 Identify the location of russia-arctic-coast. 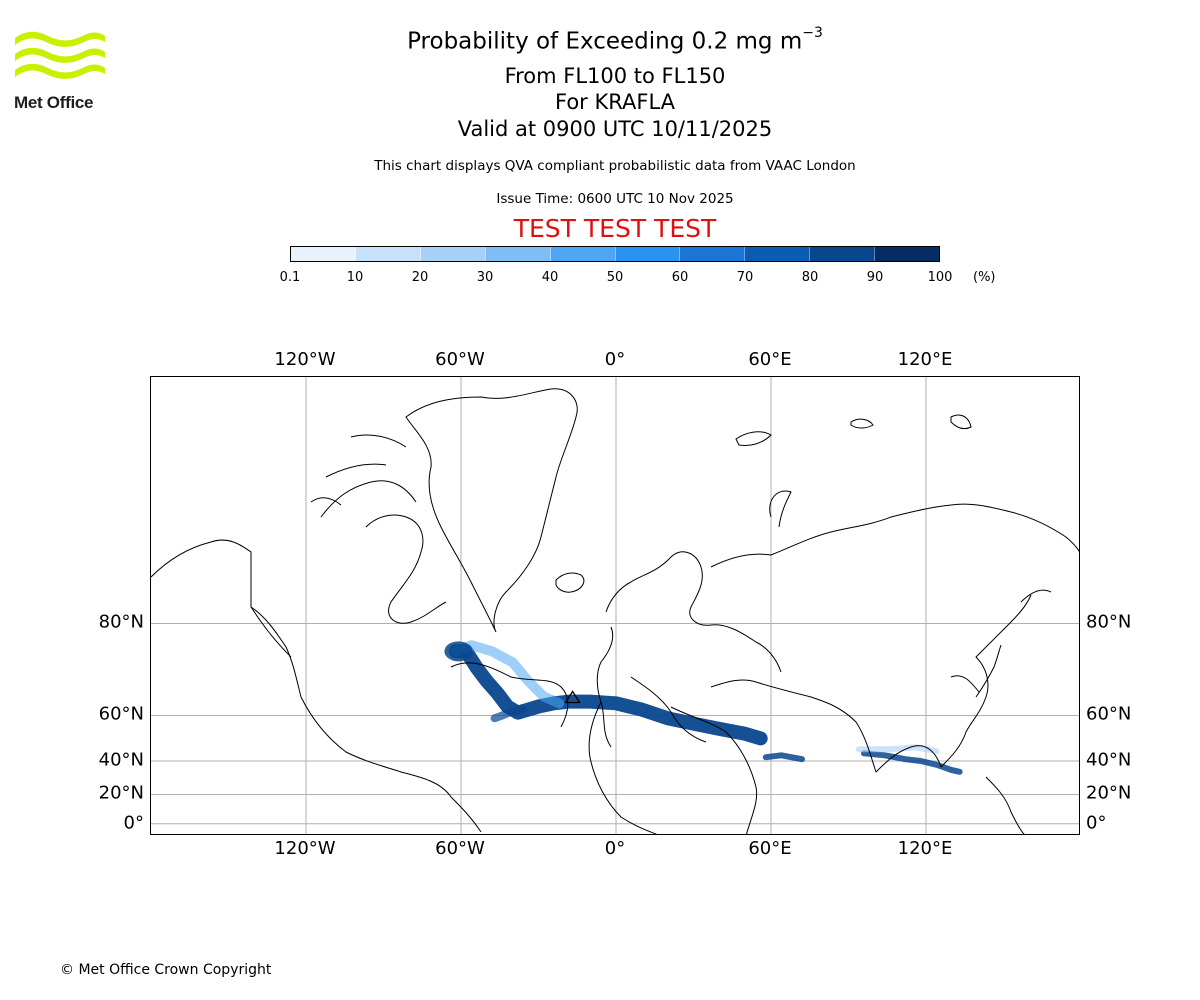
(894, 535).